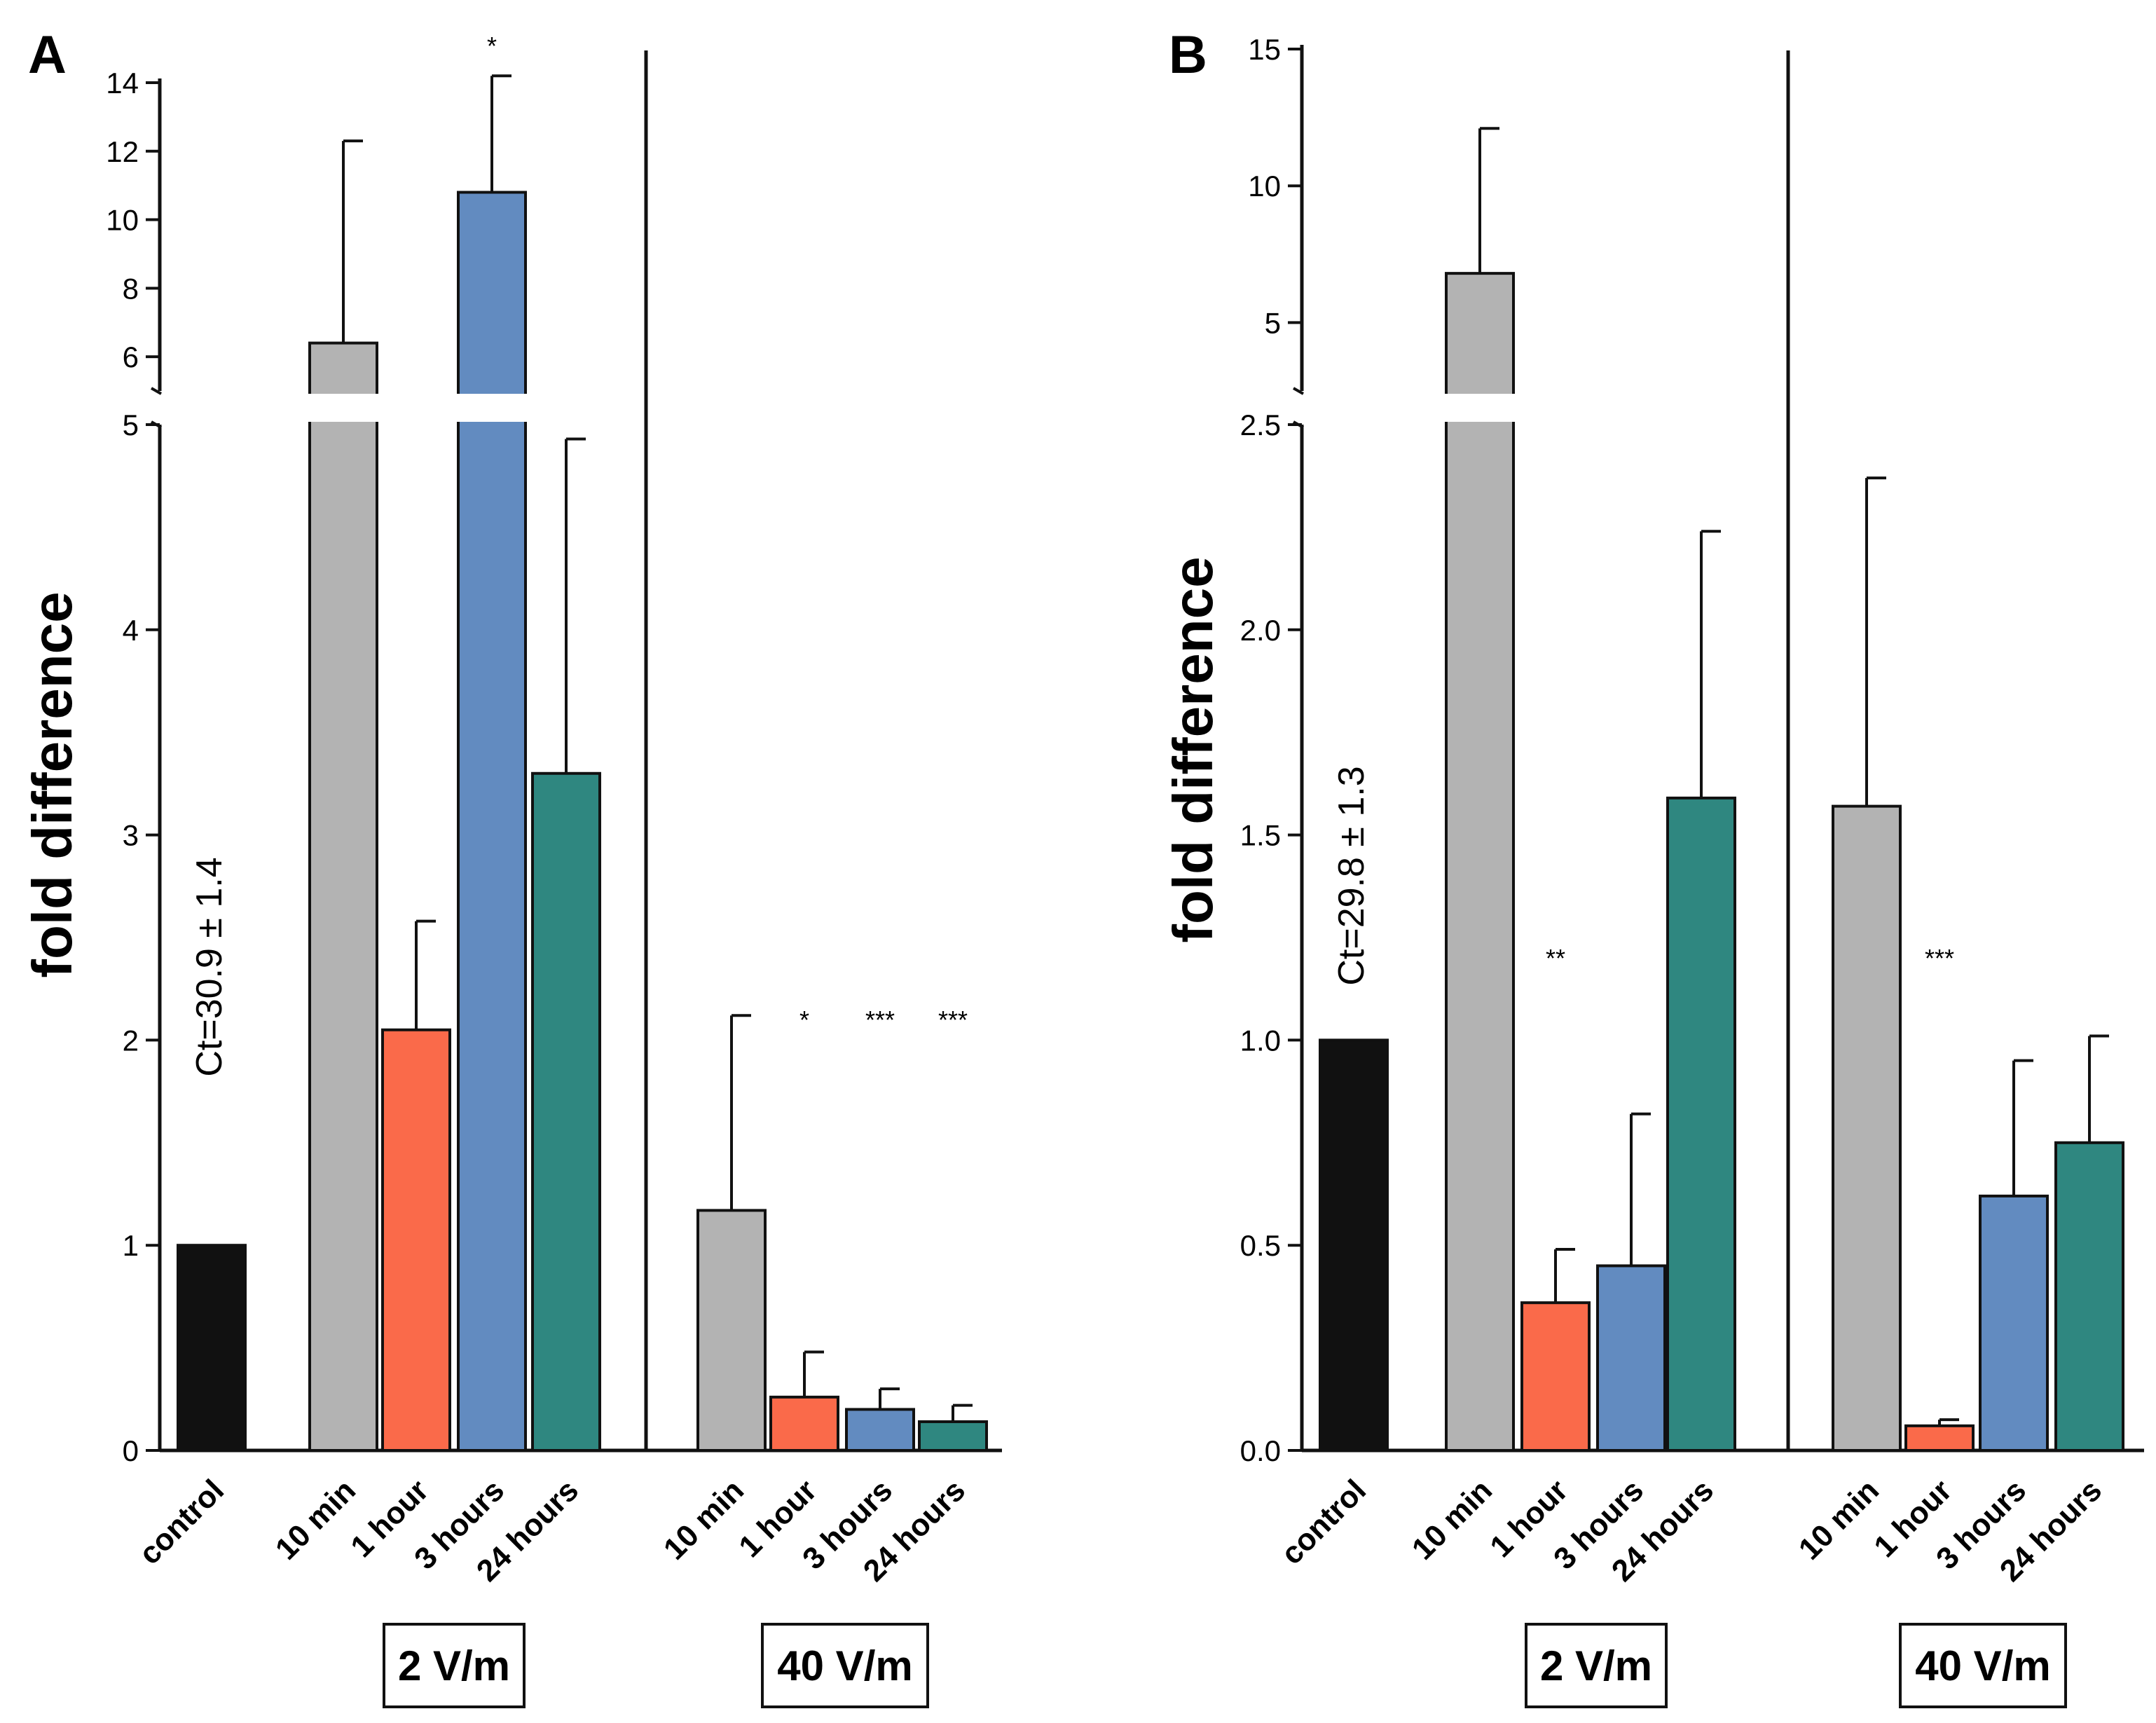 Image resolution: width=2156 pixels, height=1723 pixels. Describe the element at coordinates (131, 835) in the screenshot. I see `y-tick-label: 3` at that location.